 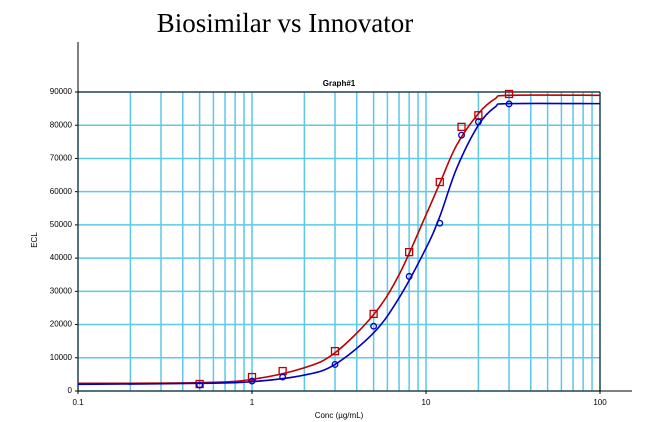 What do you see at coordinates (339, 83) in the screenshot?
I see `chart-subtitle: Graph#1` at bounding box center [339, 83].